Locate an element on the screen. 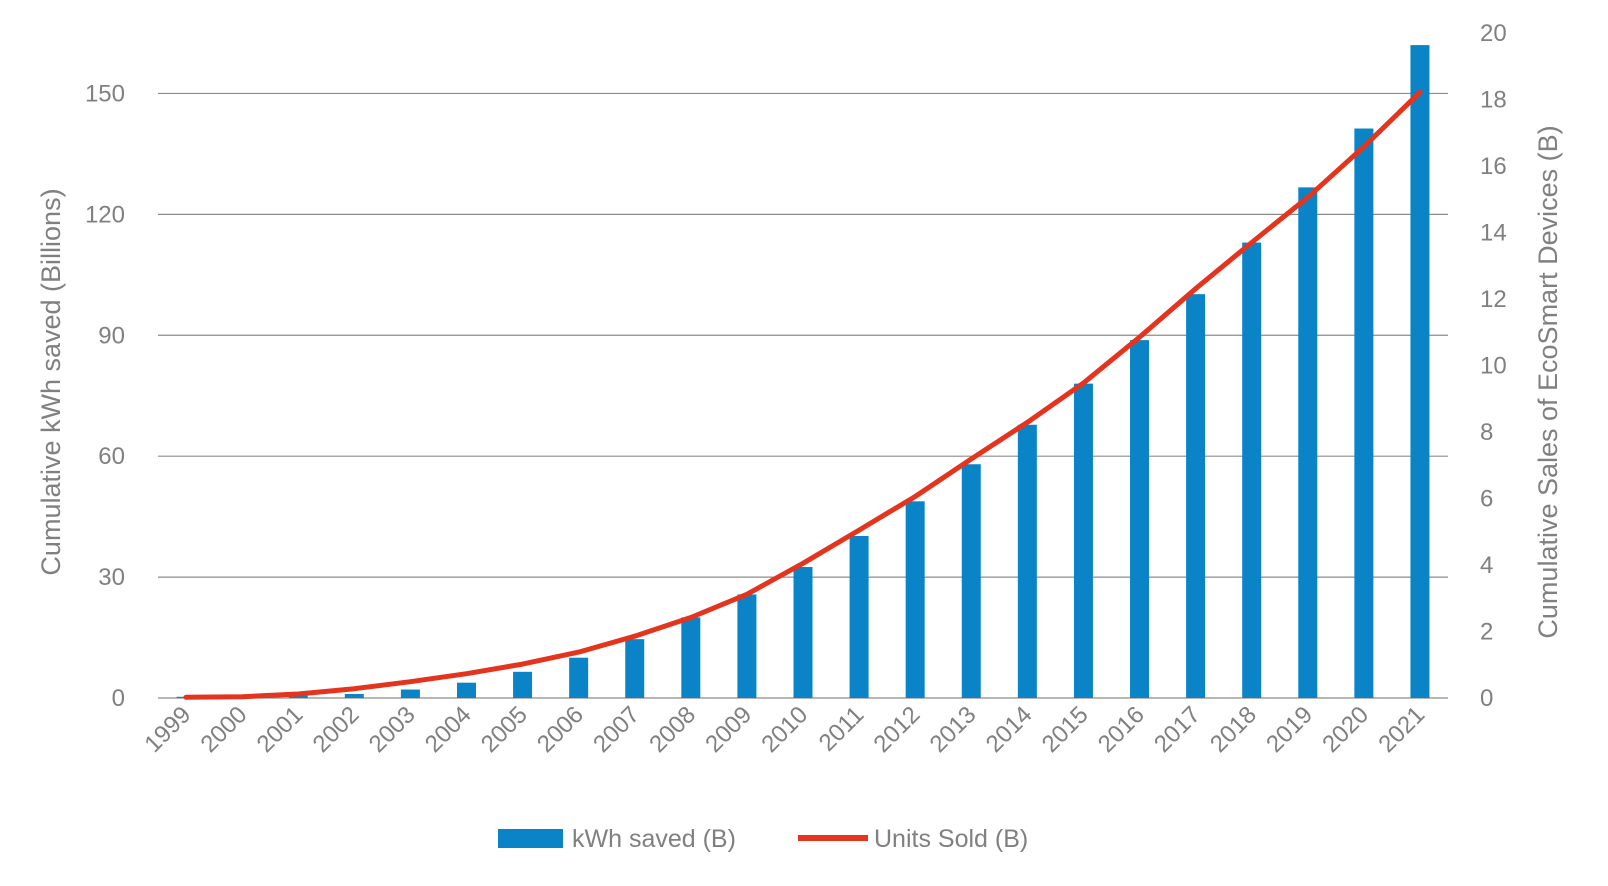 Image resolution: width=1608 pixels, height=886 pixels. x-tick-2003: 2003 is located at coordinates (392, 729).